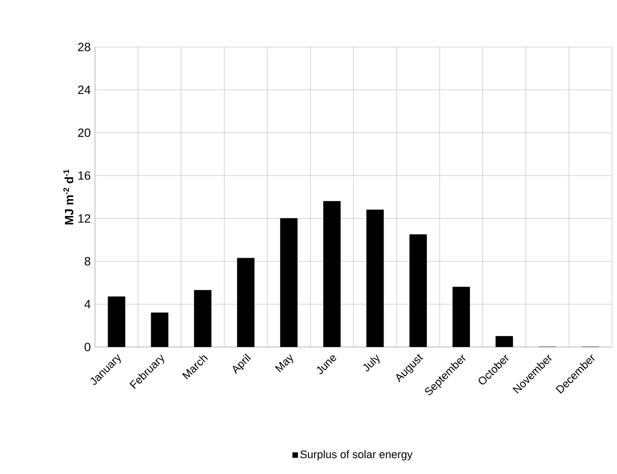 The height and width of the screenshot is (474, 617). Describe the element at coordinates (84, 132) in the screenshot. I see `y-tick-label: 20` at that location.